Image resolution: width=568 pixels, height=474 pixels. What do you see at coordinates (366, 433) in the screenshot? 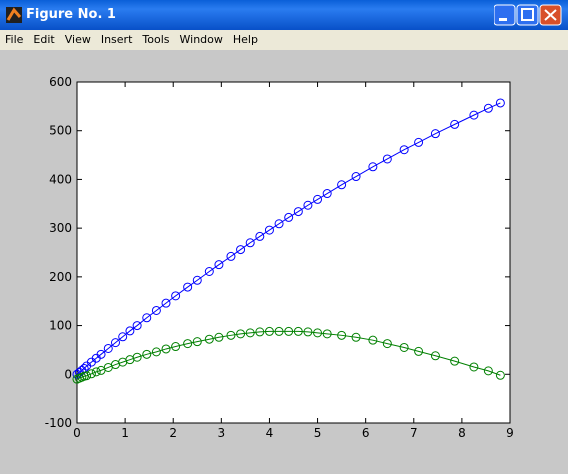
I see `x-tick-label: 6` at bounding box center [366, 433].